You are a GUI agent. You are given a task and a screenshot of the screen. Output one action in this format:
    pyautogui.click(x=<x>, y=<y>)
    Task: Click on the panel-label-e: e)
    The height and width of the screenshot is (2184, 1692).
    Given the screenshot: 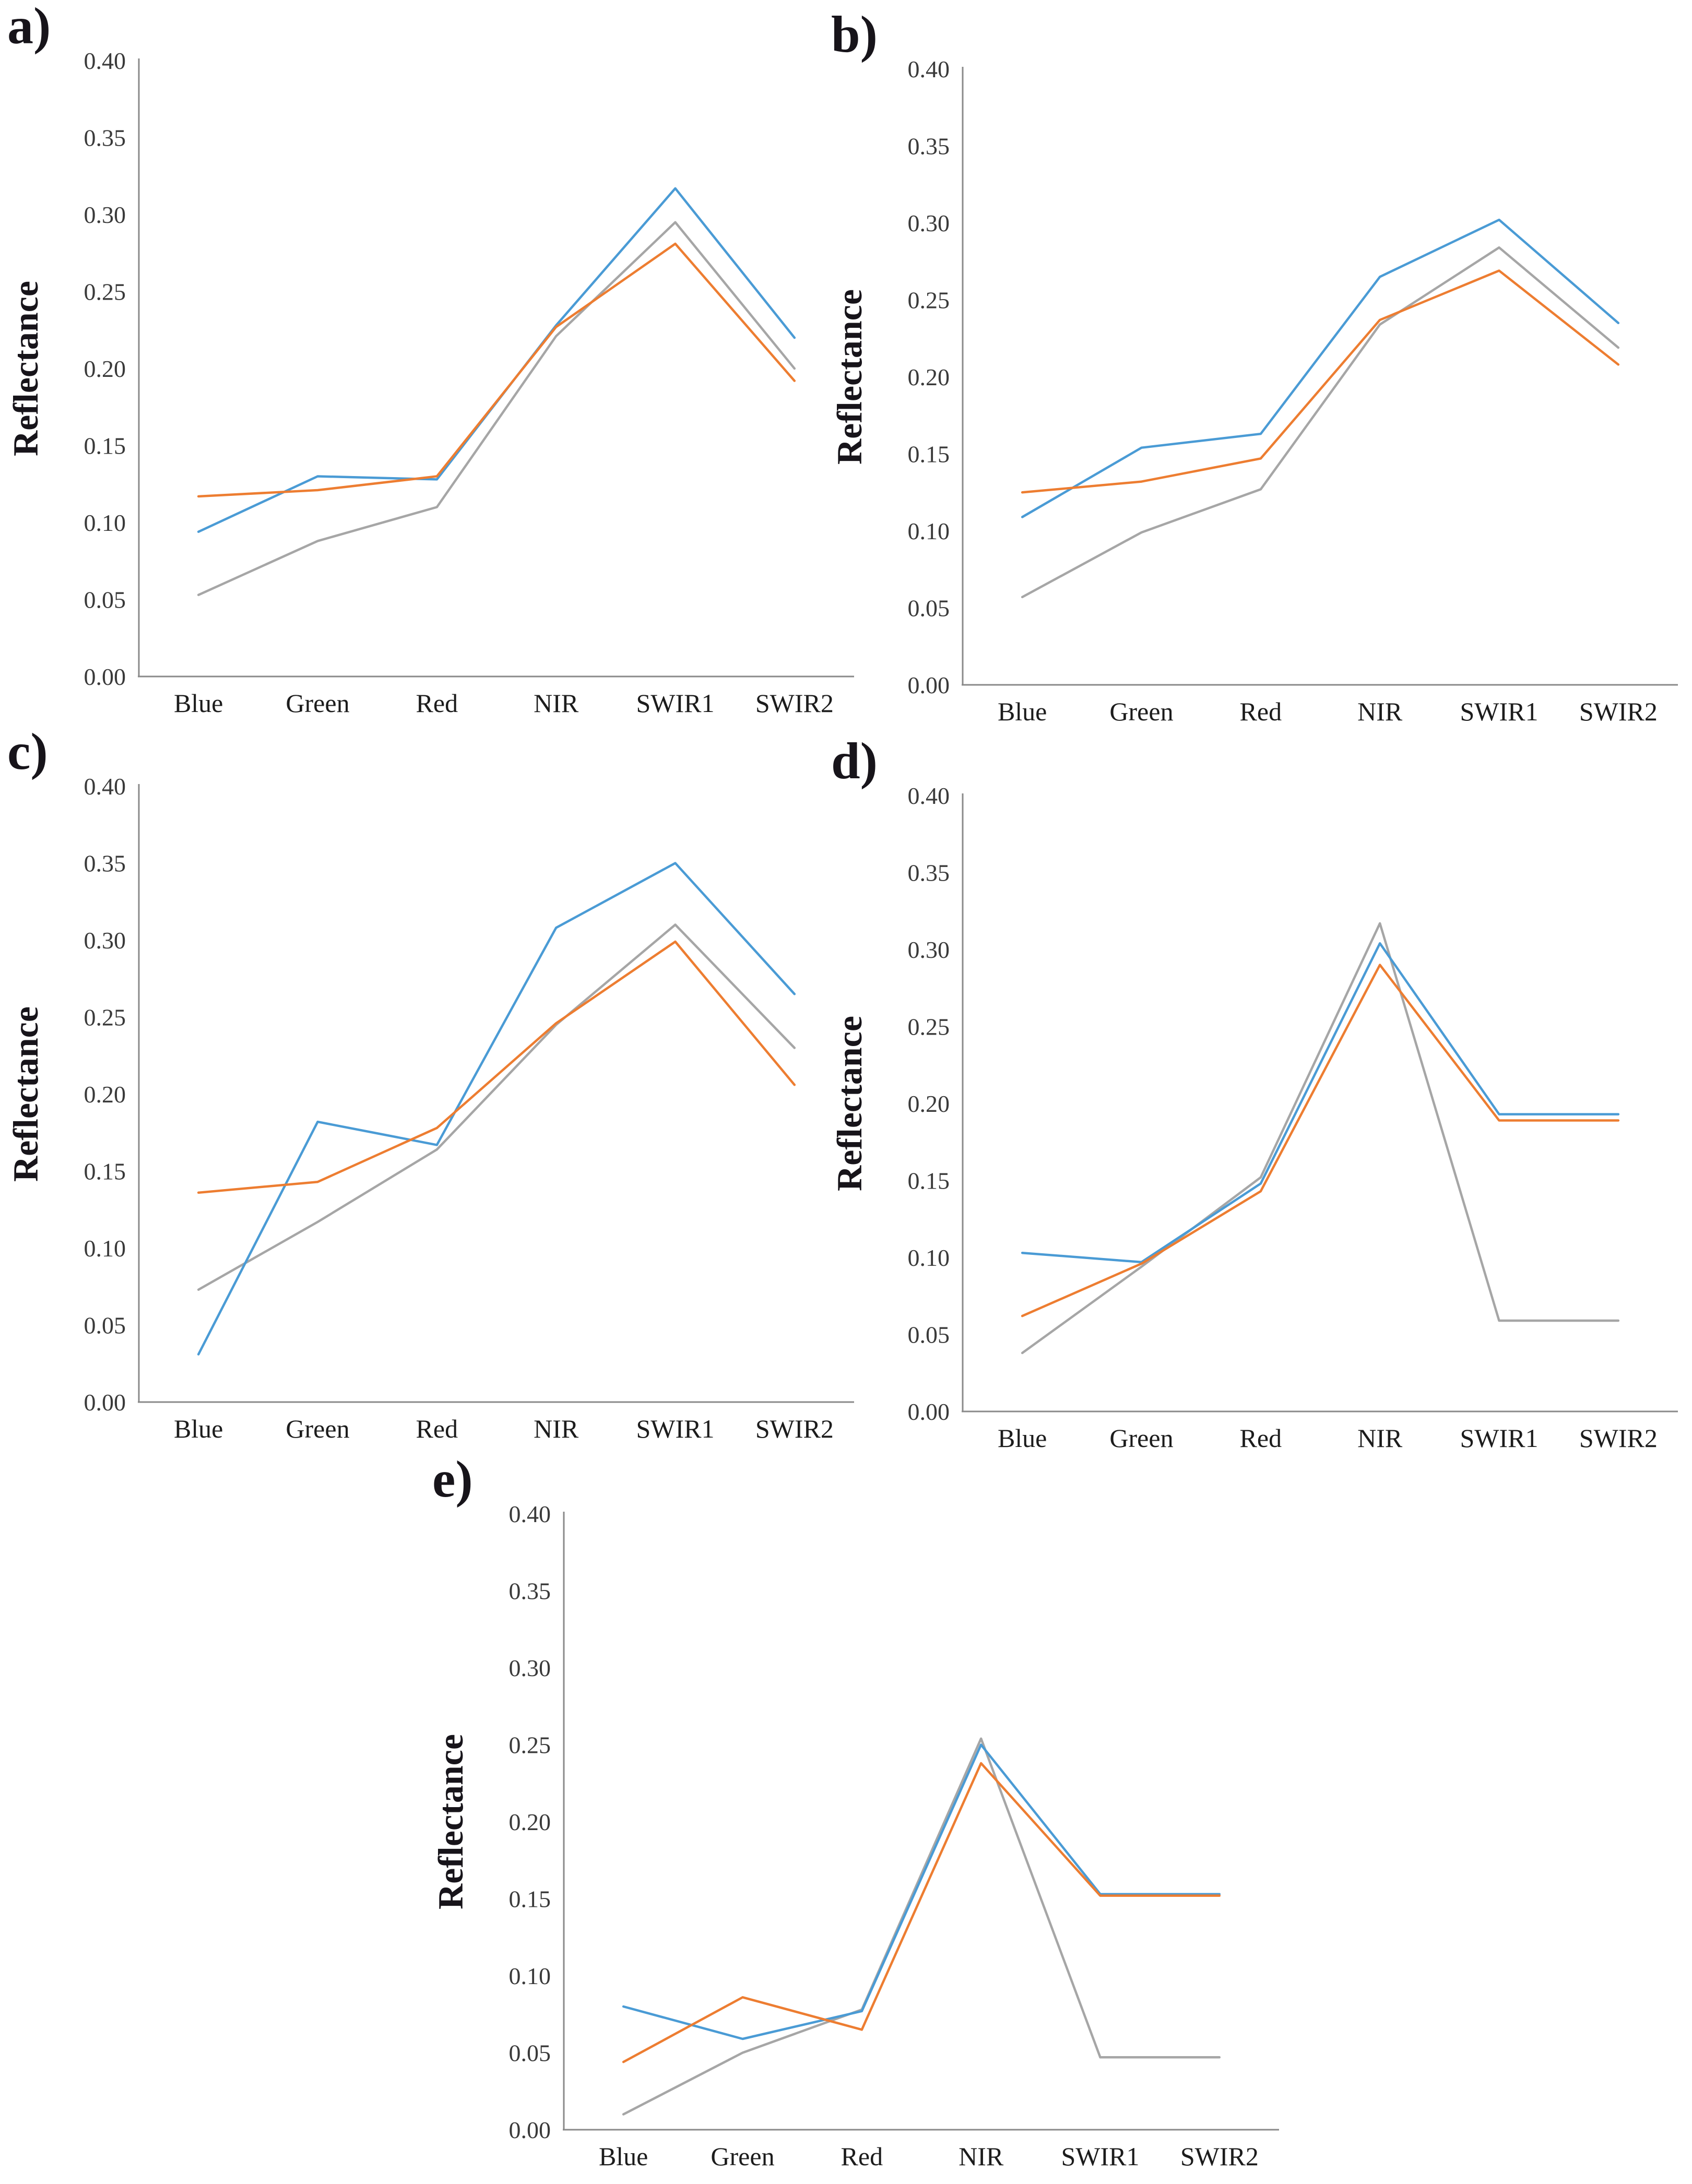 What is the action you would take?
    pyautogui.click(x=452, y=1479)
    